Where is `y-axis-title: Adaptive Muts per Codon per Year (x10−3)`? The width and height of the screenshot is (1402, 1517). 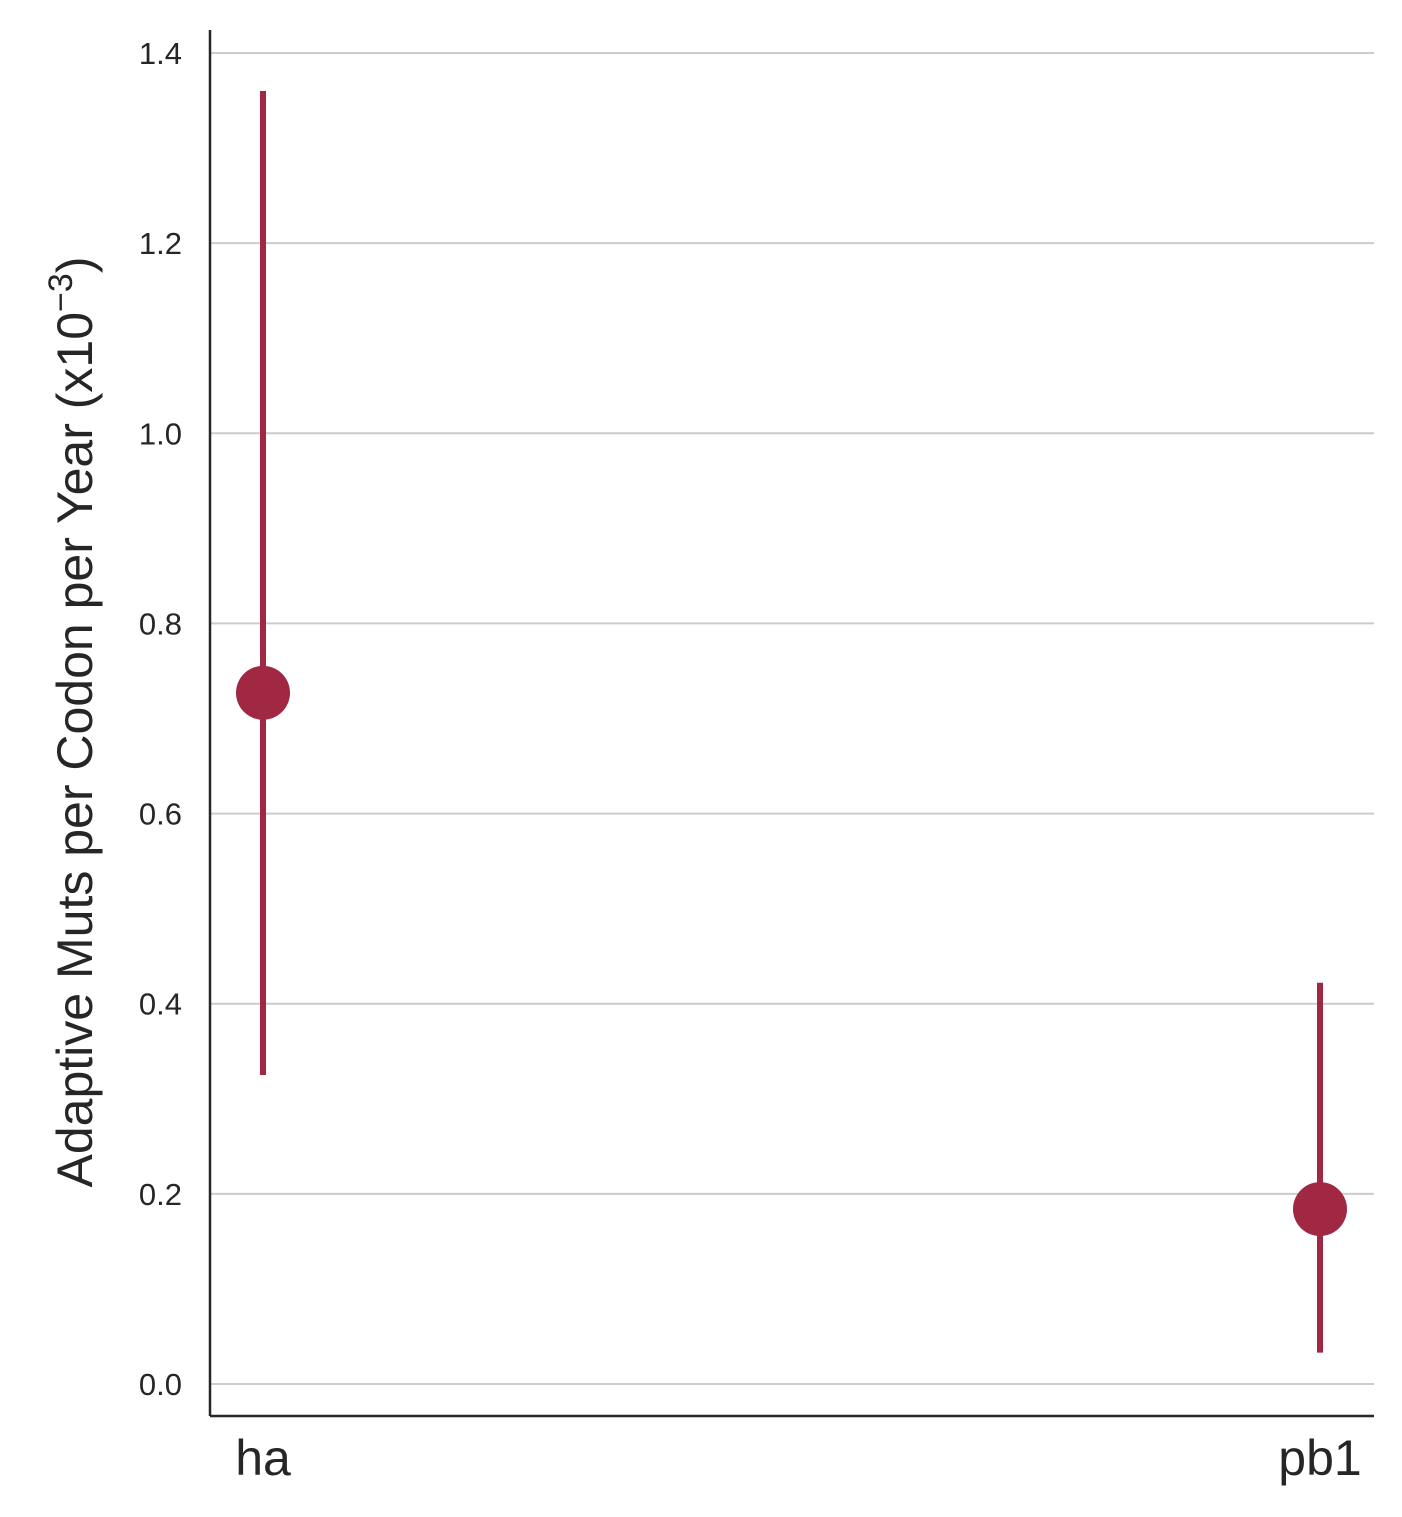 y-axis-title: Adaptive Muts per Codon per Year (x10−3) is located at coordinates (72, 722).